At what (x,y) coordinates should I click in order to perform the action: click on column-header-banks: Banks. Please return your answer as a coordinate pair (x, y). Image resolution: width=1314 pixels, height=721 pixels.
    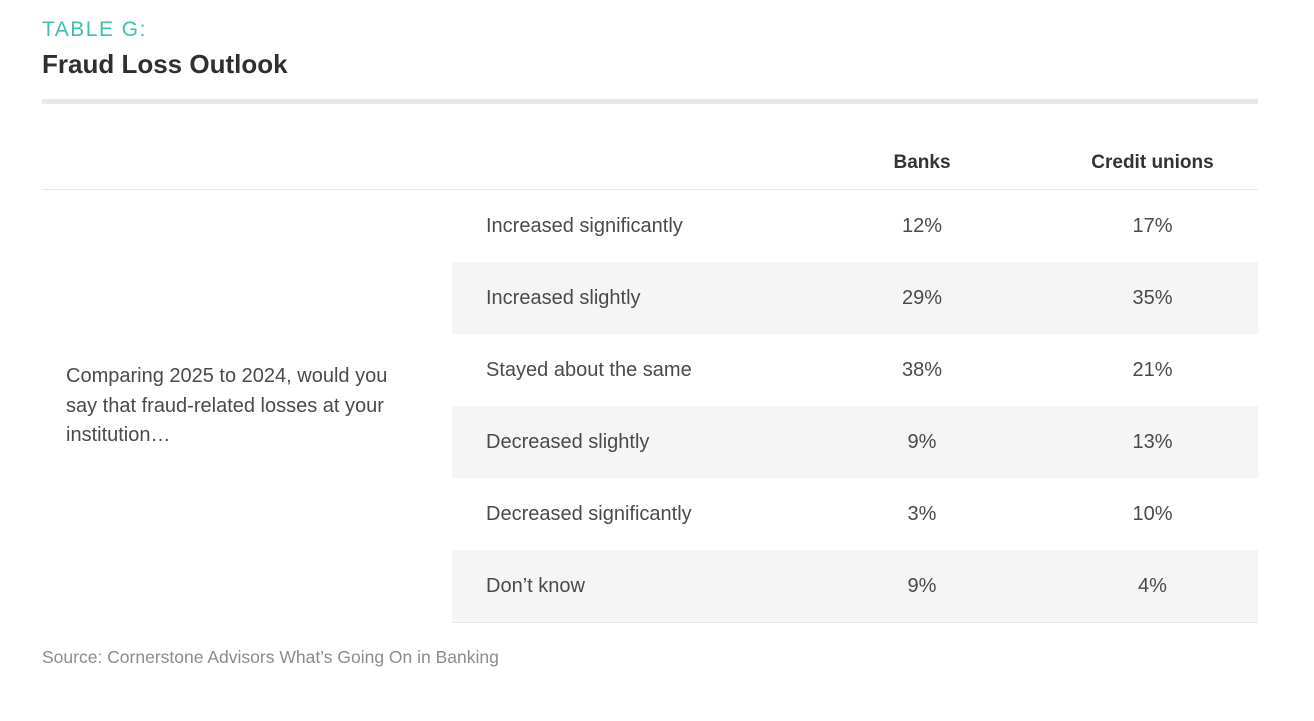
    Looking at the image, I should click on (922, 163).